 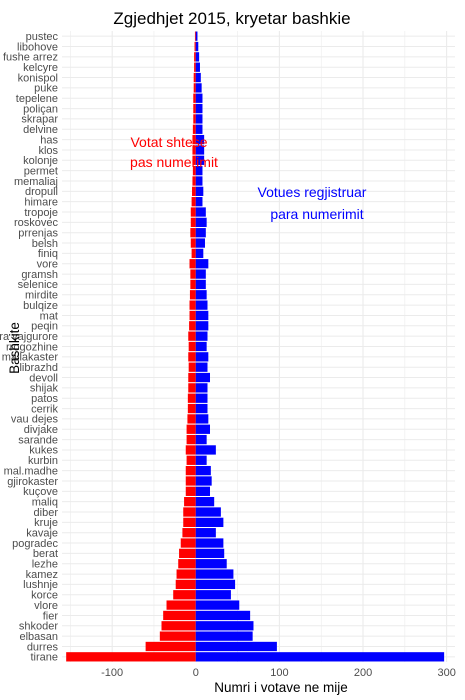 What do you see at coordinates (45, 244) in the screenshot?
I see `y-tick-label: belsh` at bounding box center [45, 244].